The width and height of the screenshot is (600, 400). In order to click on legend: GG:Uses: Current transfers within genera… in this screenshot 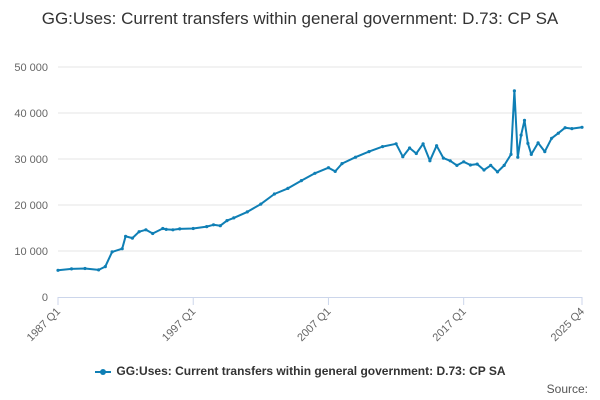, I will do `click(300, 371)`.